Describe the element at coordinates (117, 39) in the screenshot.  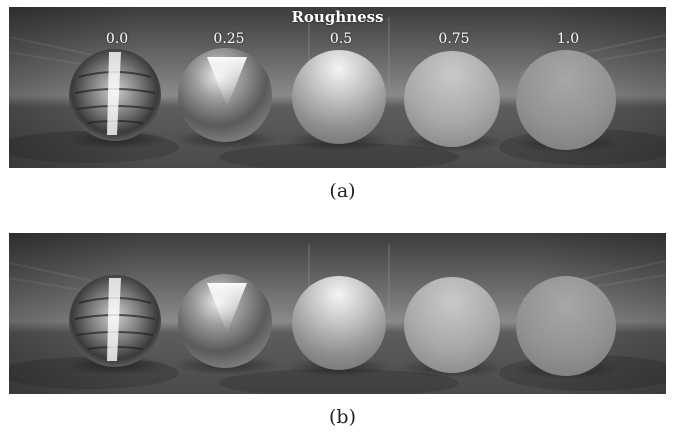
I see `roughness-label-0: 0.0` at that location.